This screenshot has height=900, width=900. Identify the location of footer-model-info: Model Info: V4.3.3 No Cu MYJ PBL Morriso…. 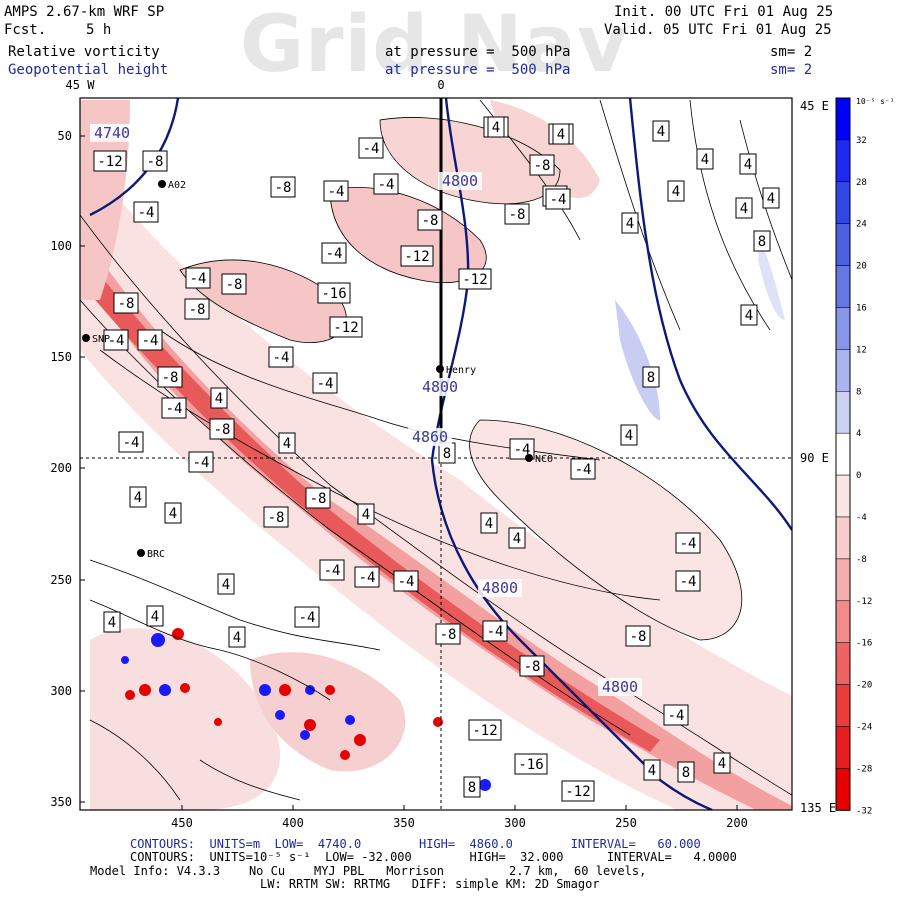
(368, 871).